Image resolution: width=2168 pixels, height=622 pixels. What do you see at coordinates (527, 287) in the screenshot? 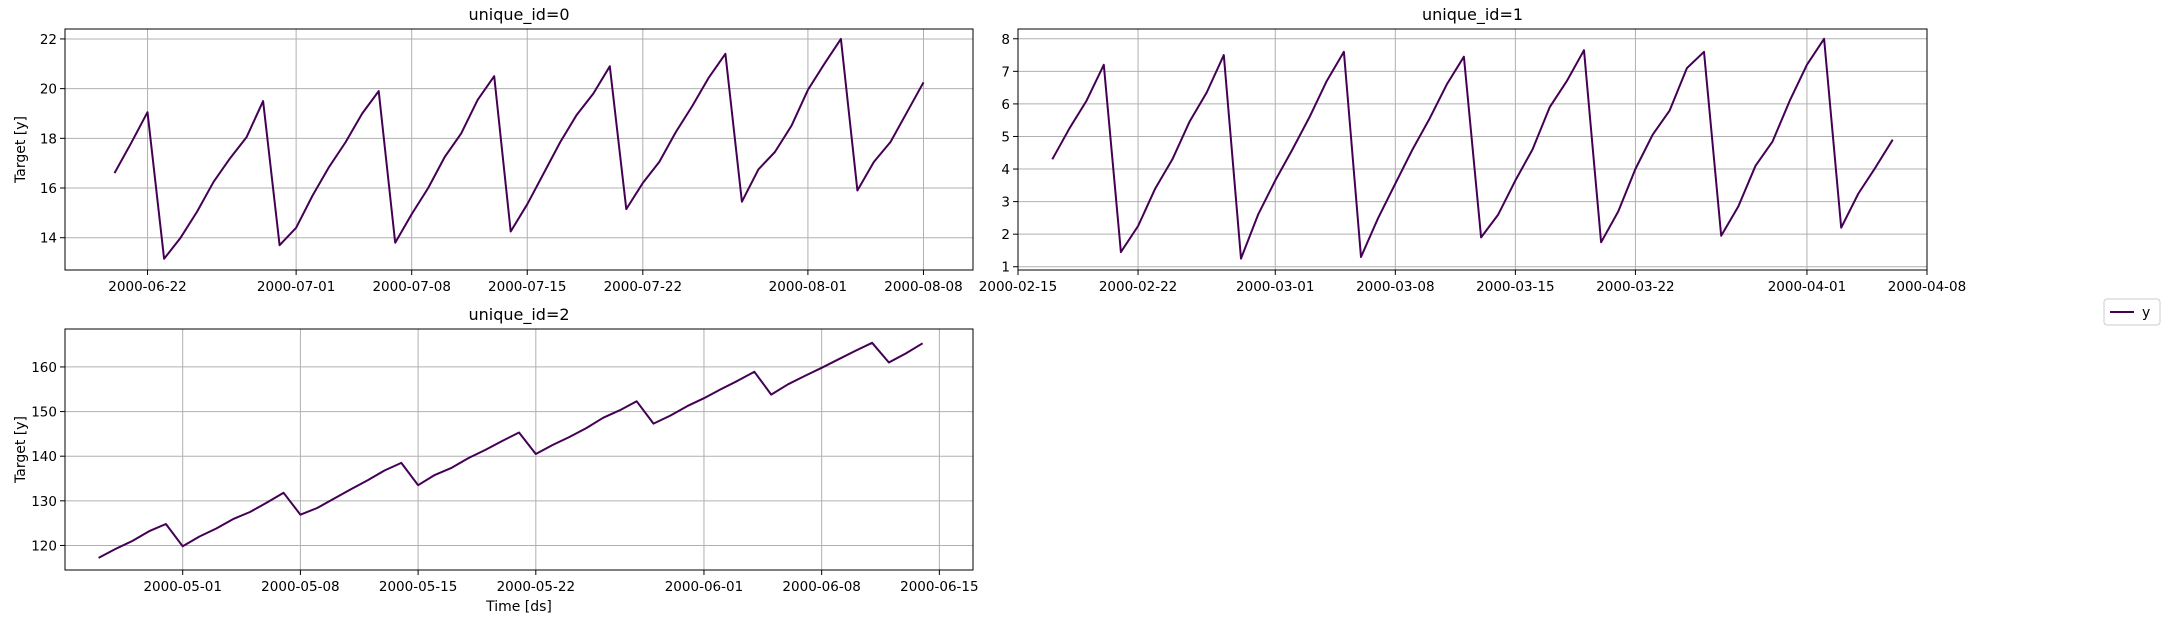
I see `x-tick-label: 2000-07-15` at bounding box center [527, 287].